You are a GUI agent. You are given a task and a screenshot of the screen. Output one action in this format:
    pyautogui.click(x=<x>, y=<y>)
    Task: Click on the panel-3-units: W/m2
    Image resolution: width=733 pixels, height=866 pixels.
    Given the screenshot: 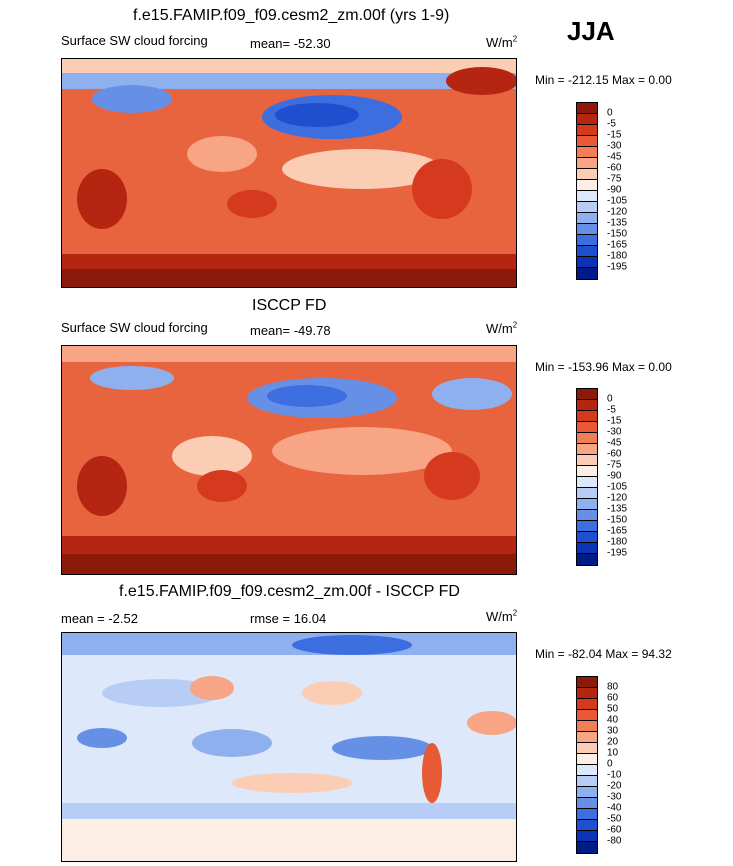 What is the action you would take?
    pyautogui.click(x=502, y=616)
    